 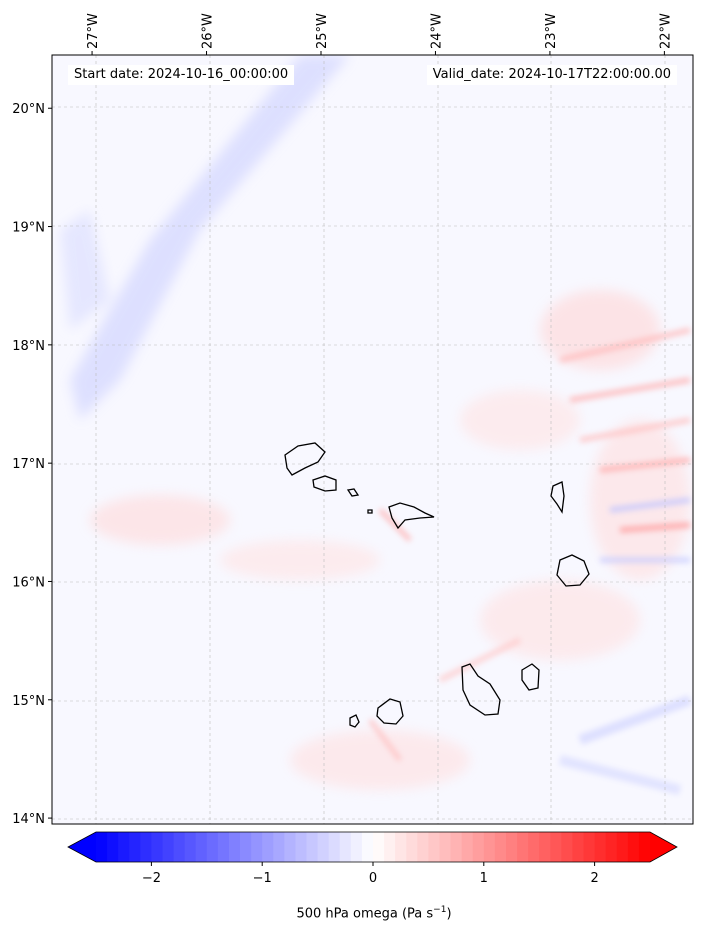 What do you see at coordinates (28, 819) in the screenshot?
I see `lat-tick-label: 14°N` at bounding box center [28, 819].